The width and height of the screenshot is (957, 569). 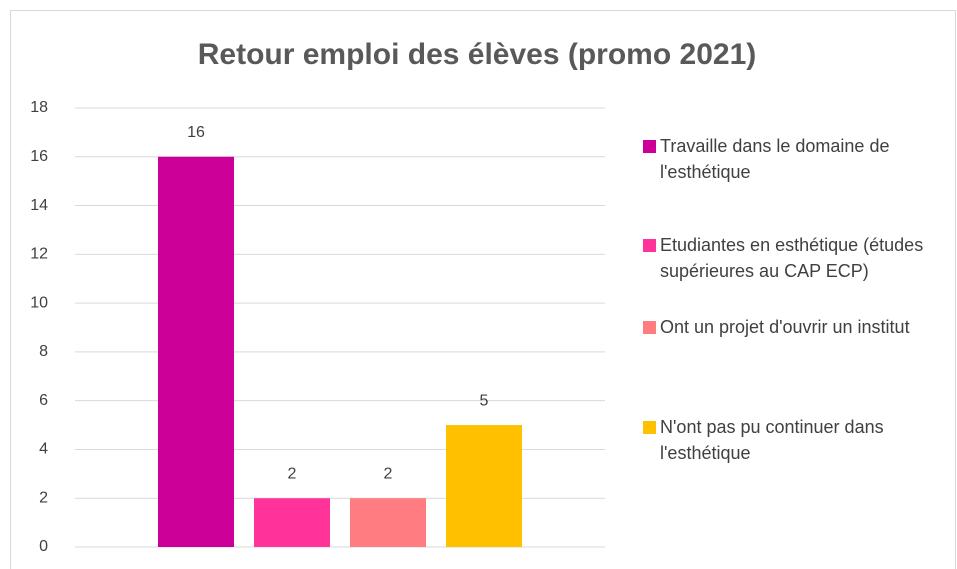 I want to click on y-tick-label: 0, so click(x=43, y=546).